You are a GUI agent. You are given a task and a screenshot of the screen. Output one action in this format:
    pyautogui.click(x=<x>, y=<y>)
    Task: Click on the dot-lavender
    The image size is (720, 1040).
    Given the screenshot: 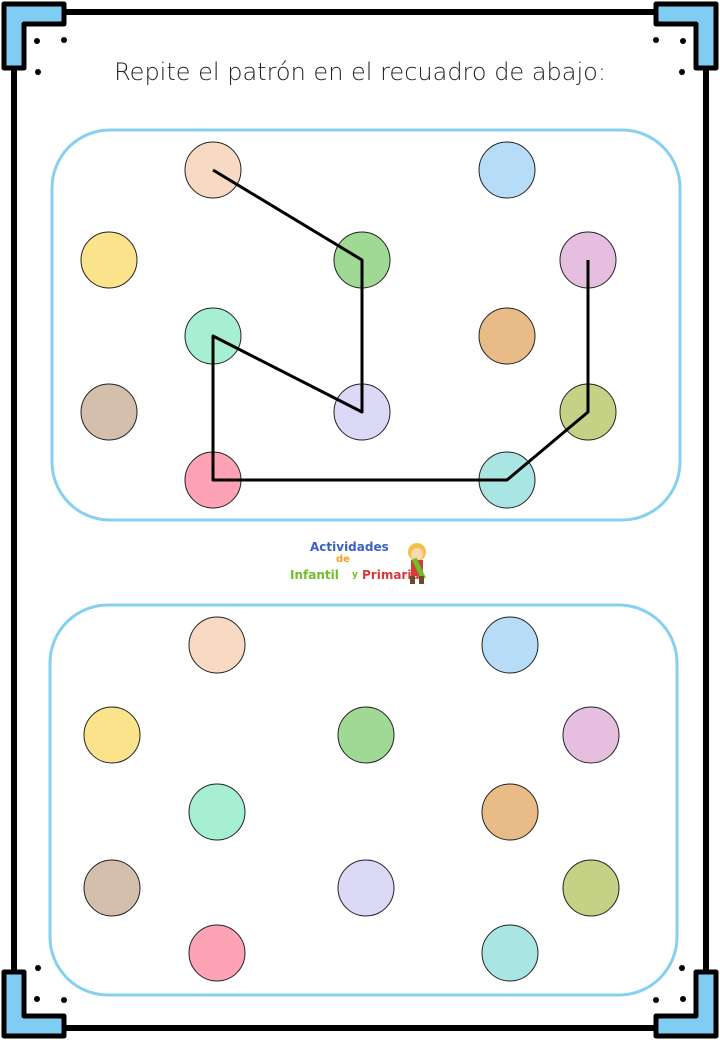 What is the action you would take?
    pyautogui.click(x=366, y=888)
    